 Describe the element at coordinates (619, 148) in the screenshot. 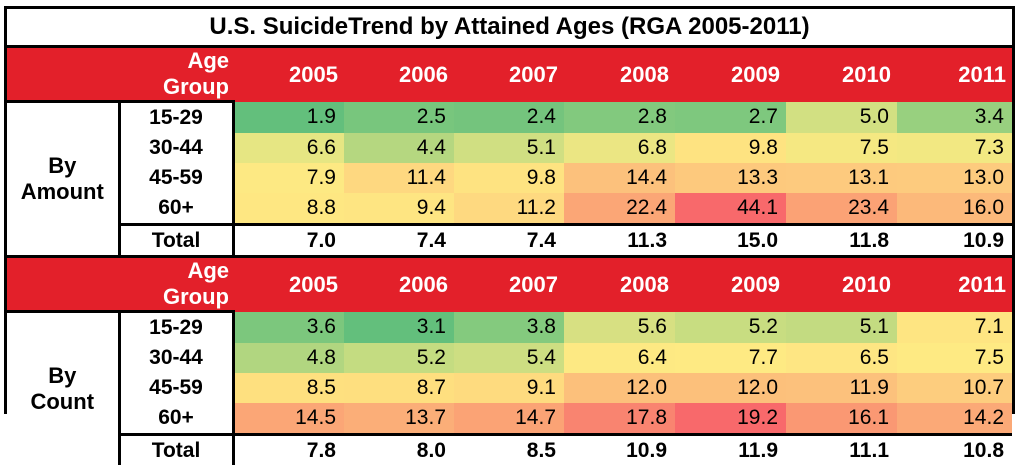

I see `value-cell: 6.8` at that location.